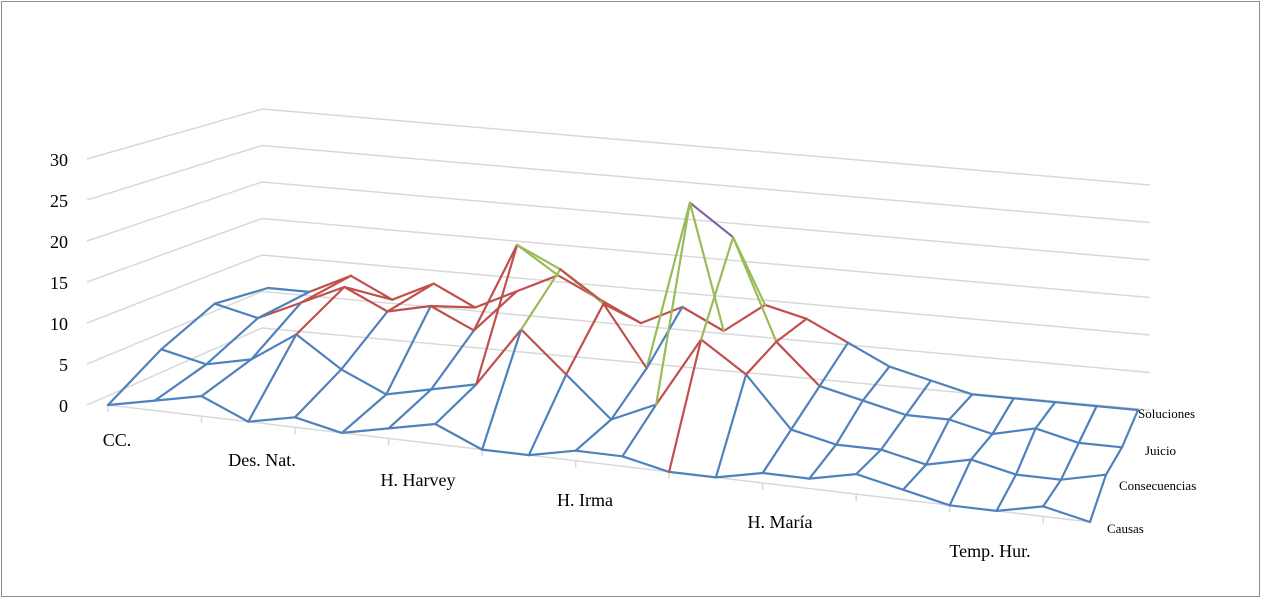 Image resolution: width=1263 pixels, height=600 pixels. What do you see at coordinates (780, 522) in the screenshot?
I see `category-label: H. María` at bounding box center [780, 522].